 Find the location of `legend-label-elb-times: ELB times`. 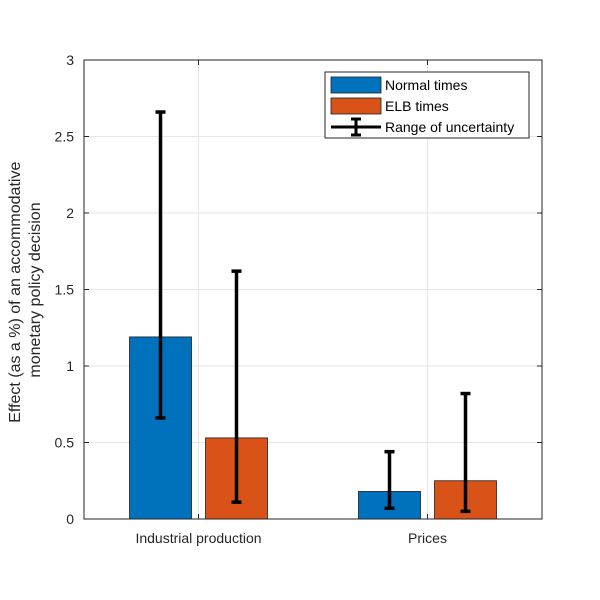

legend-label-elb-times: ELB times is located at coordinates (417, 106).